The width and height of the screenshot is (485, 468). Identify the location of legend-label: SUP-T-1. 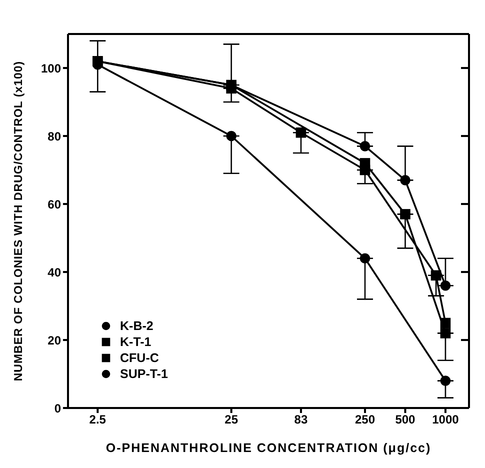
(144, 374).